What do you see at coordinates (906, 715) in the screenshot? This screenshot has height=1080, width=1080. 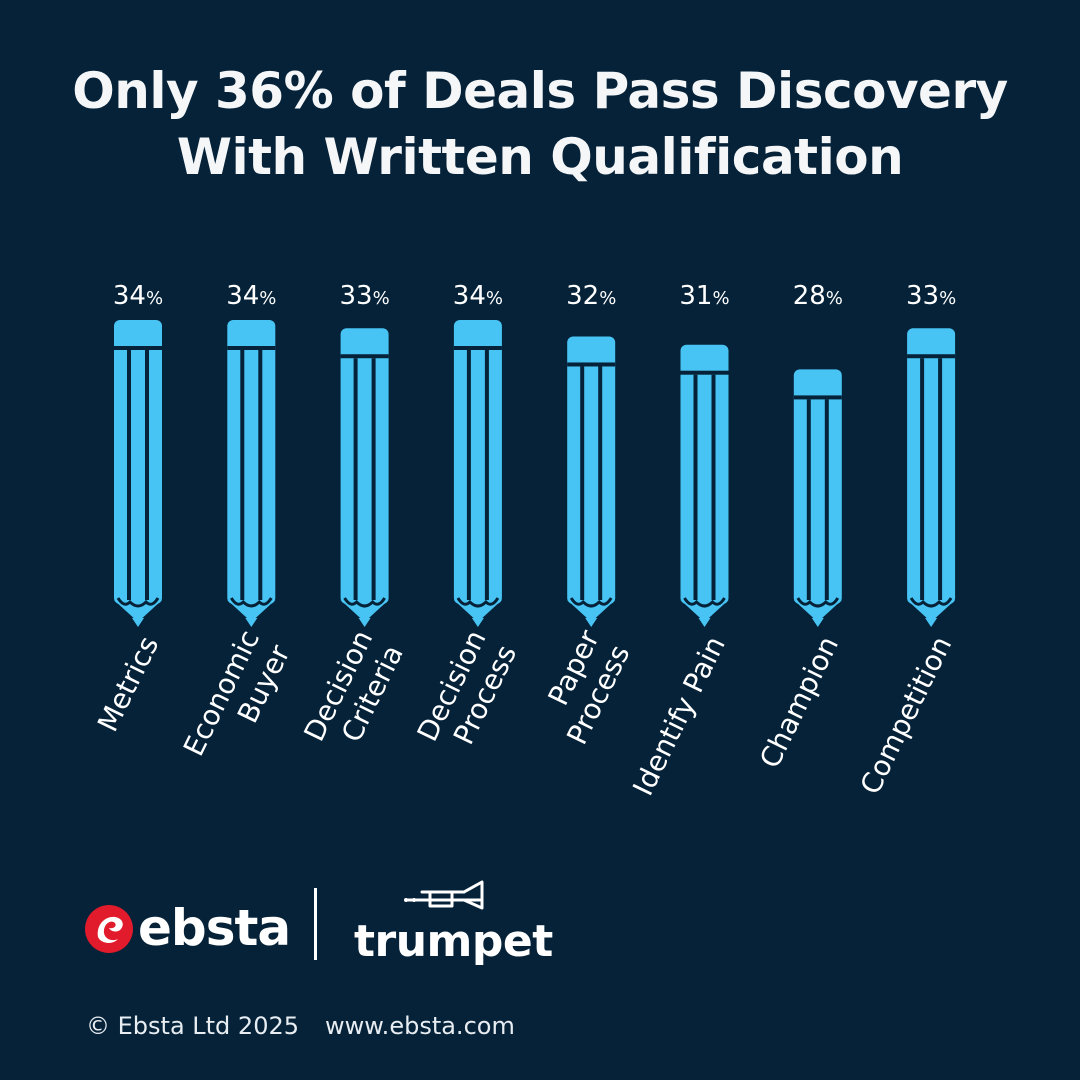 I see `category-label: Competition` at bounding box center [906, 715].